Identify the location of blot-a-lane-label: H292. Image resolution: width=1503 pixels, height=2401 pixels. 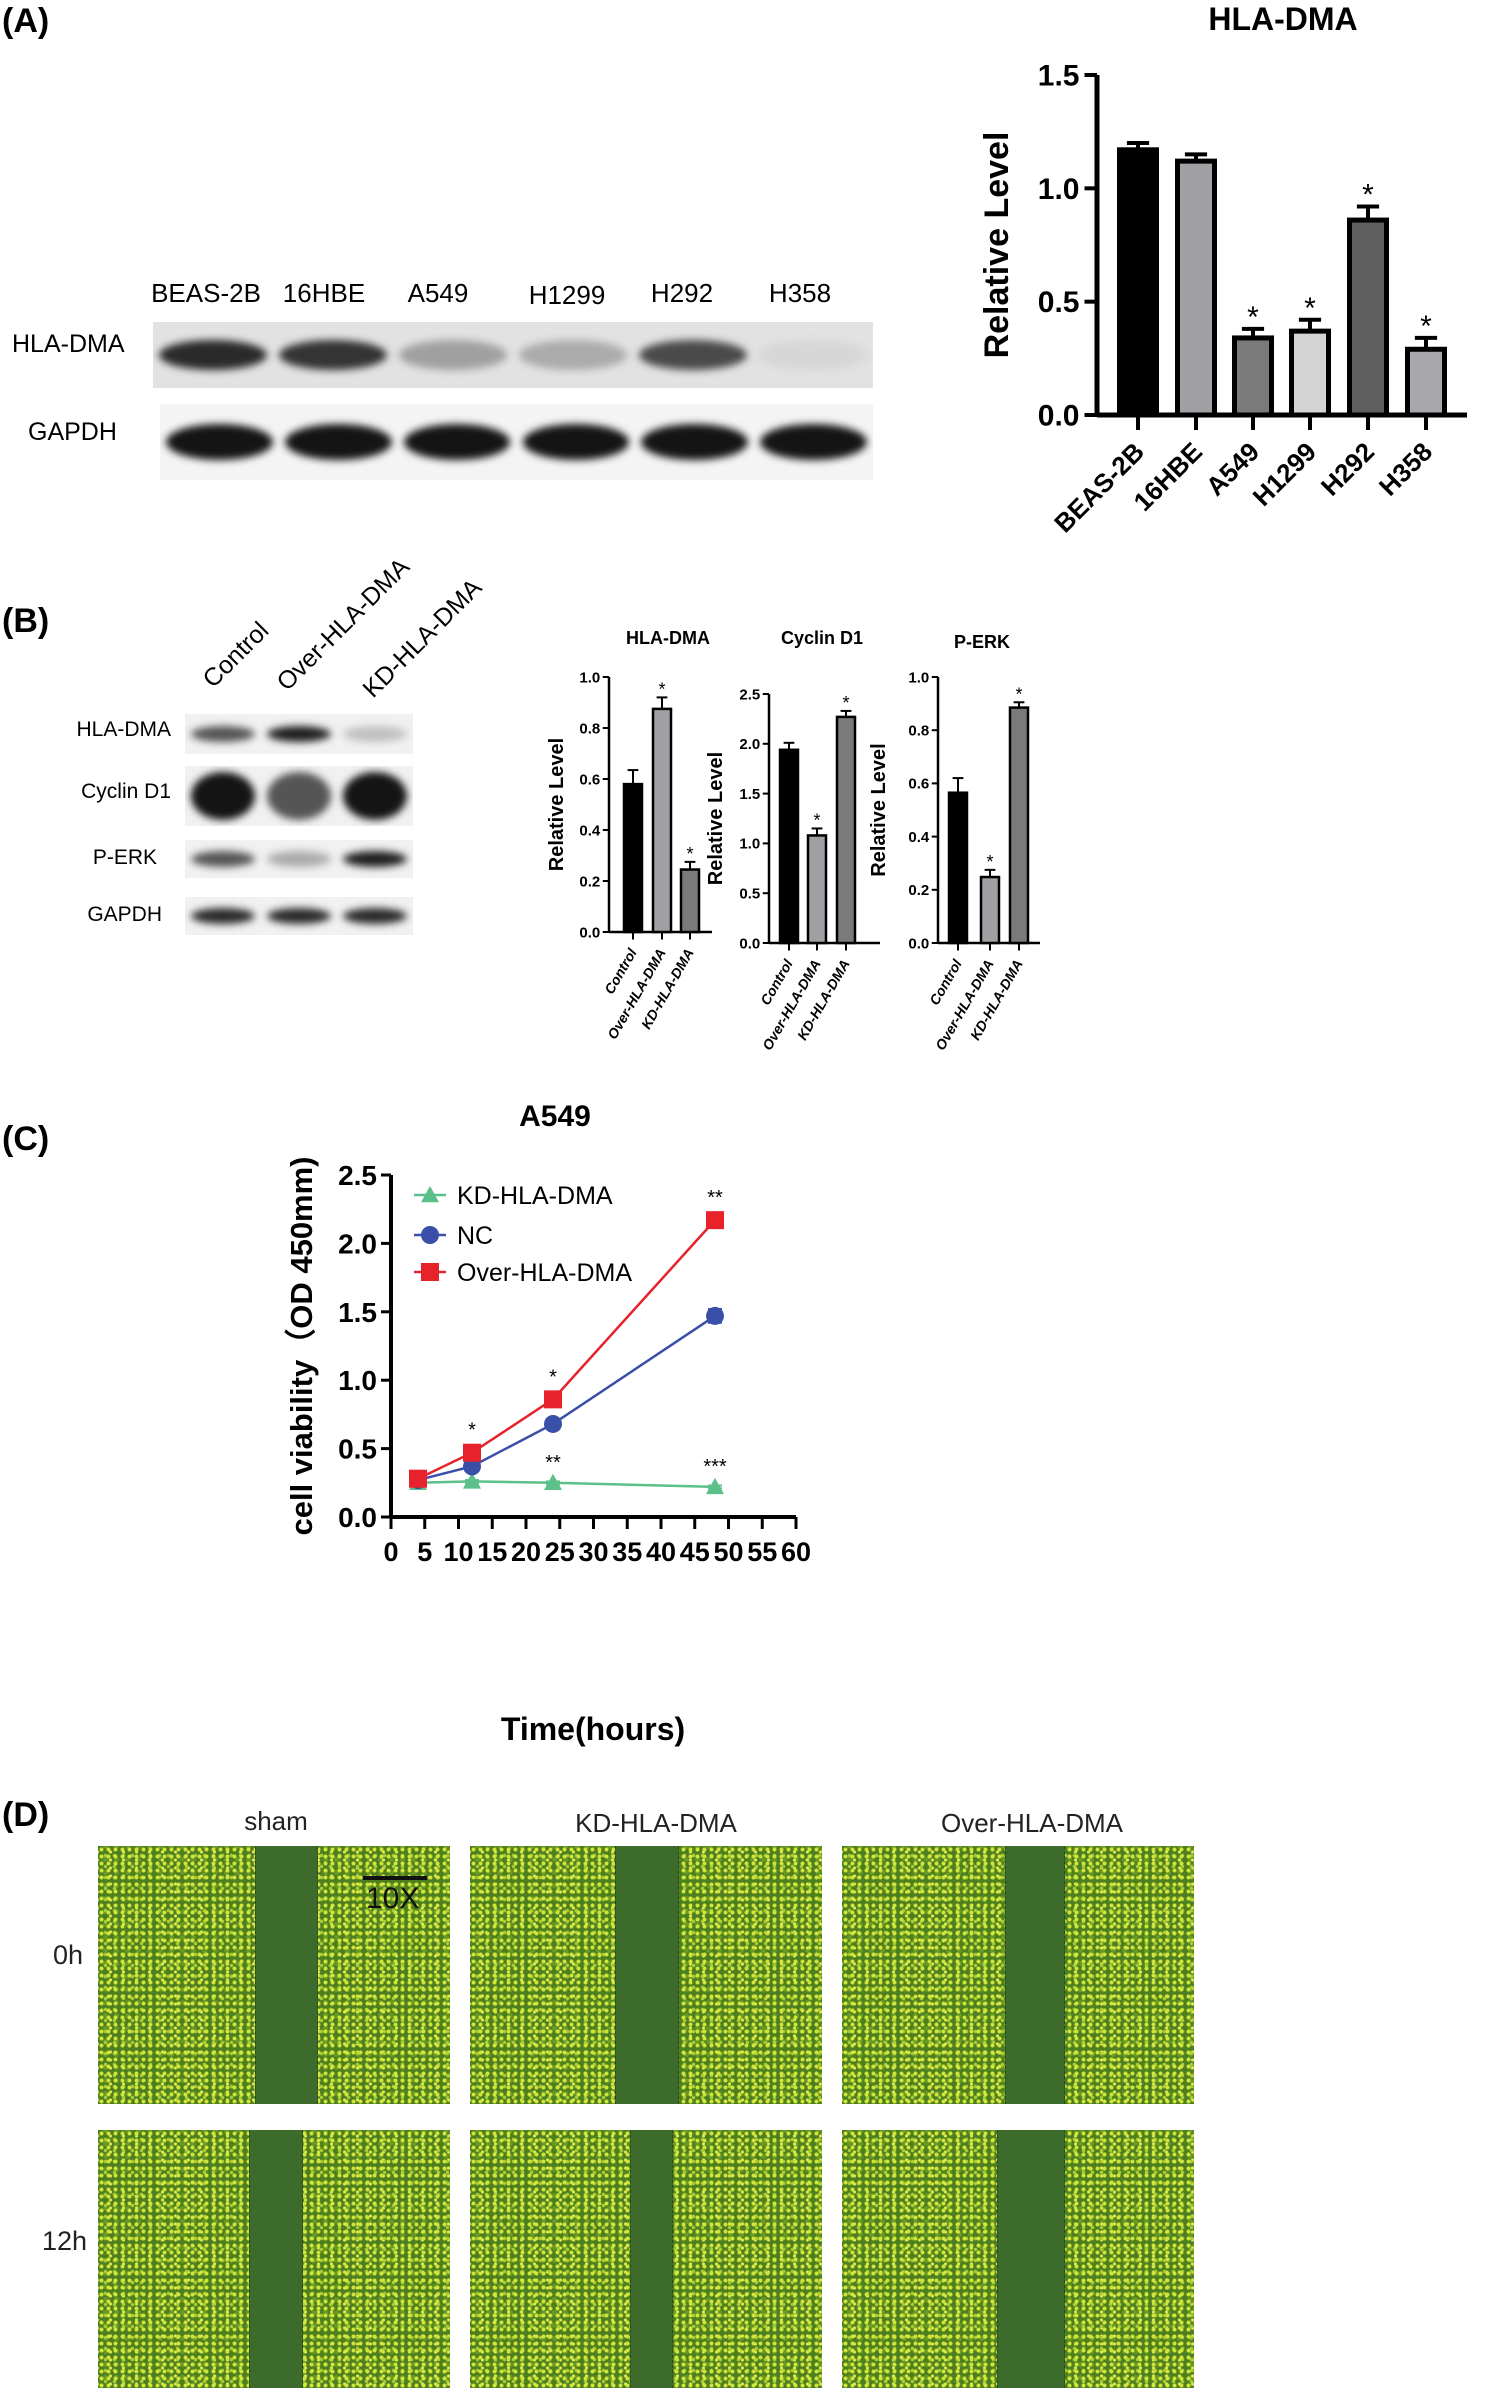
(682, 293).